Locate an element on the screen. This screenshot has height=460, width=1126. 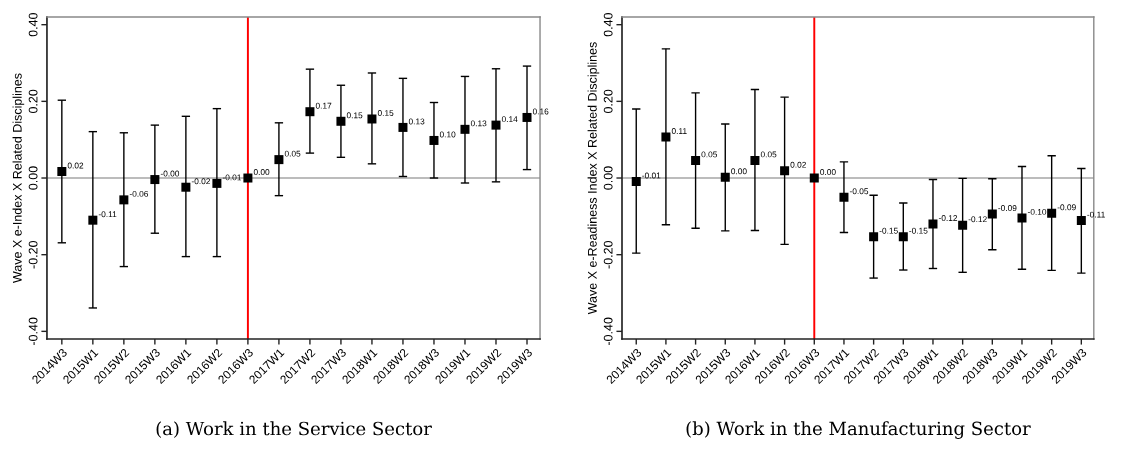
data-label: -0.00 is located at coordinates (170, 173).